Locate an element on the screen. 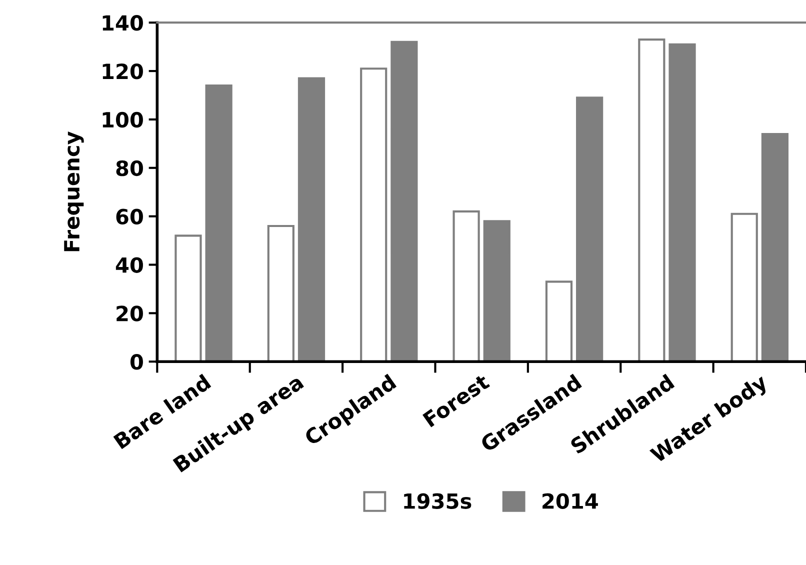  y-tick-label: 60 is located at coordinates (129, 216).